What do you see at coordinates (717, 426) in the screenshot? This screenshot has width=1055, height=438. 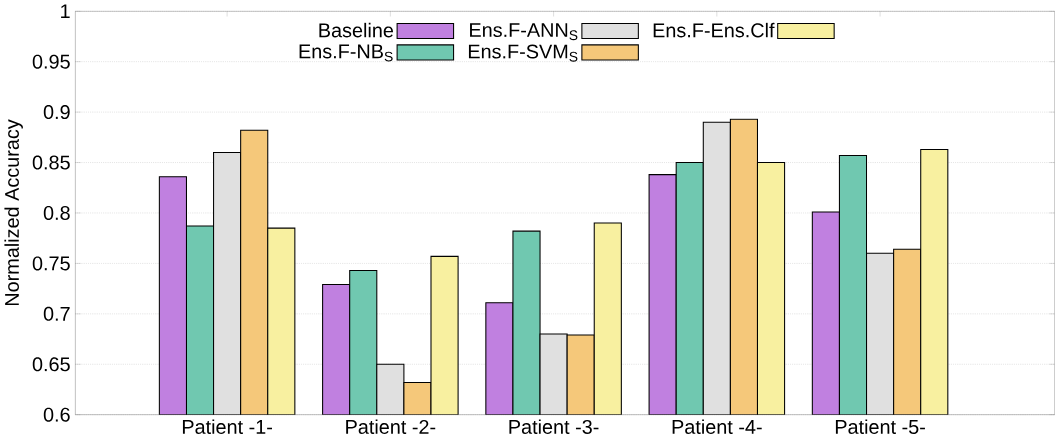 I see `x-tick-label: Patient -4-` at bounding box center [717, 426].